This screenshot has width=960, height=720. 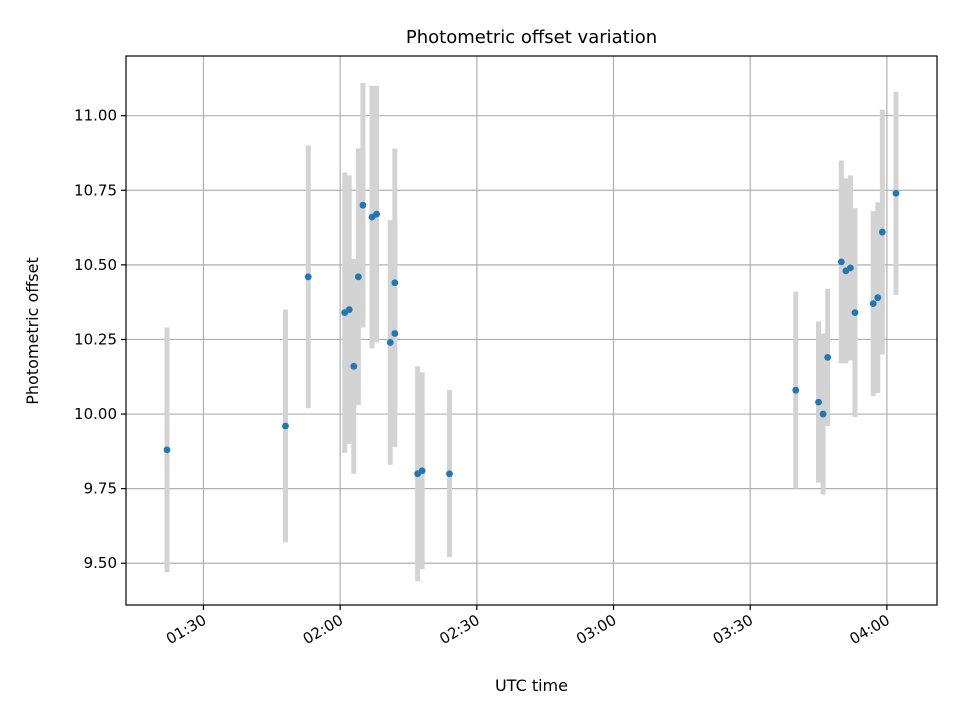 What do you see at coordinates (95, 116) in the screenshot?
I see `y-tick-label: 11.00` at bounding box center [95, 116].